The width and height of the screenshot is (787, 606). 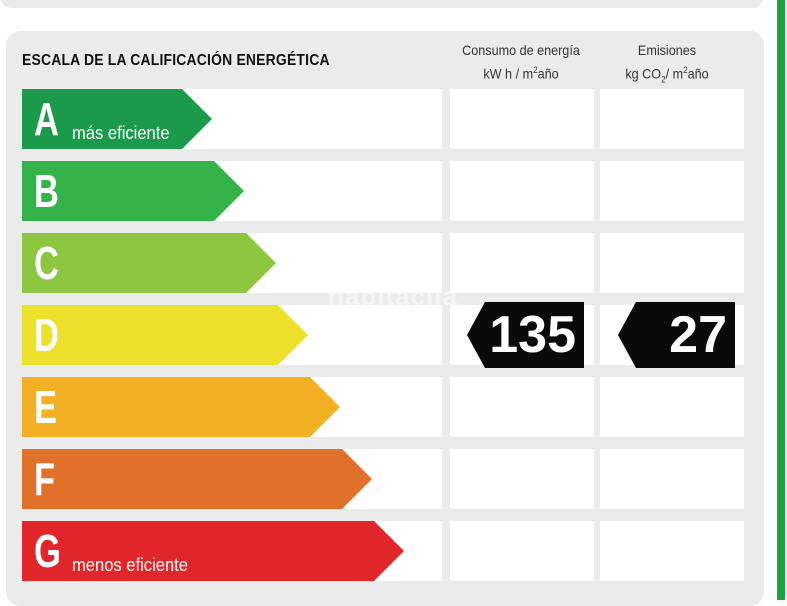 What do you see at coordinates (672, 119) in the screenshot?
I see `emissions-cell-a` at bounding box center [672, 119].